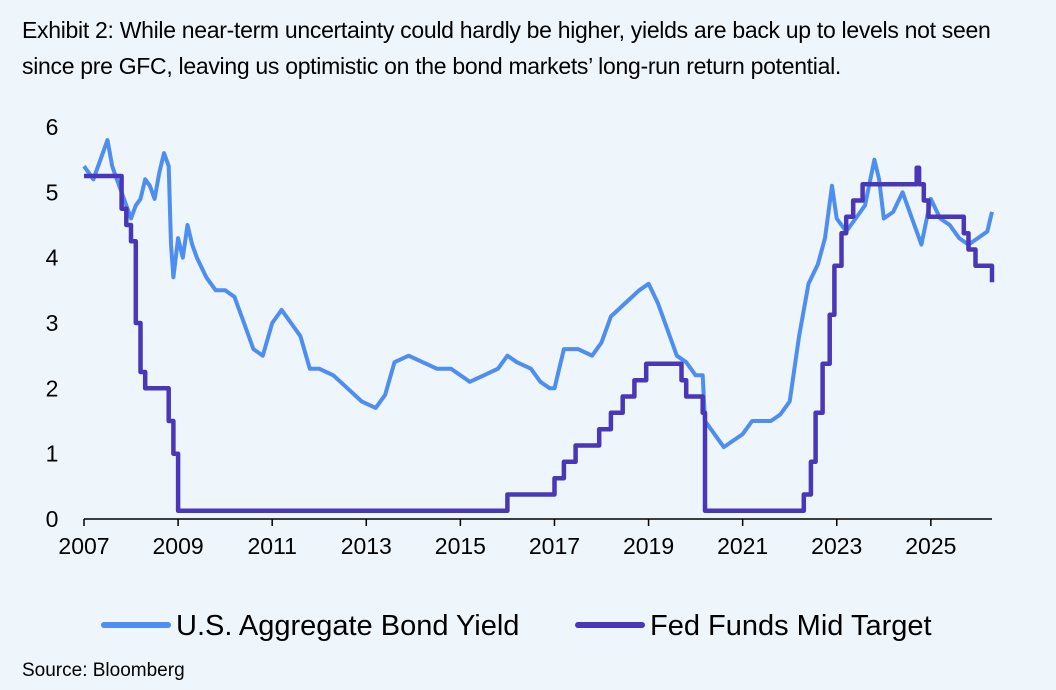 Image resolution: width=1056 pixels, height=690 pixels. I want to click on x-tick-label: 2023, so click(836, 546).